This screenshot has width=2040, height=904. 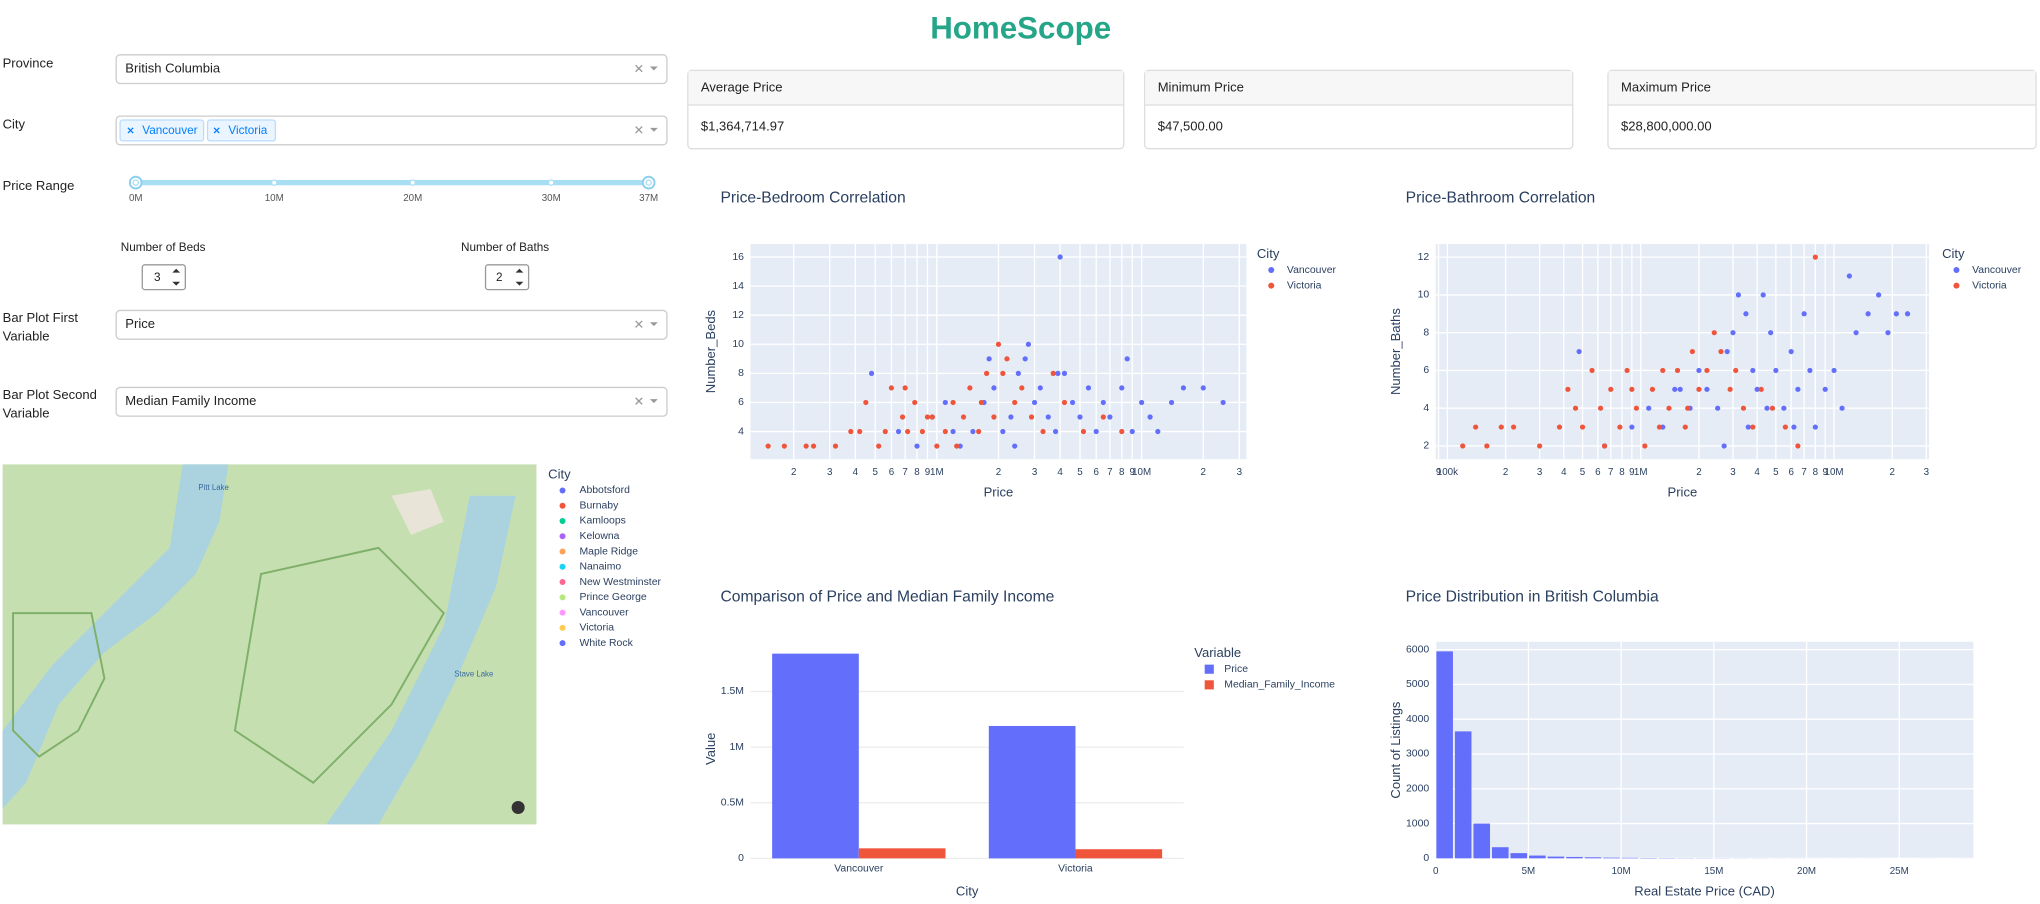 What do you see at coordinates (732, 691) in the screenshot?
I see `y-tick-label: 1.5M` at bounding box center [732, 691].